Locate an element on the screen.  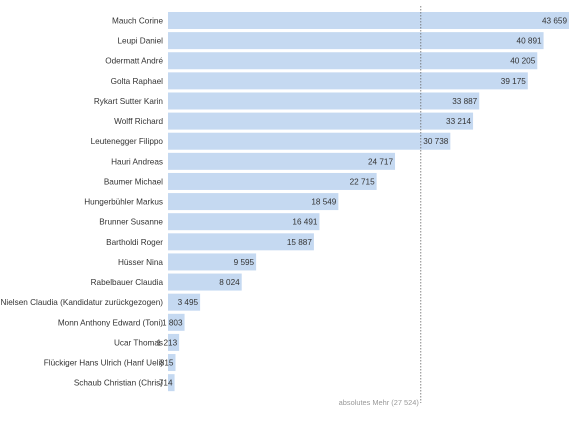
reference-line-label: absolutes Mehr (27 524) is located at coordinates (379, 402).